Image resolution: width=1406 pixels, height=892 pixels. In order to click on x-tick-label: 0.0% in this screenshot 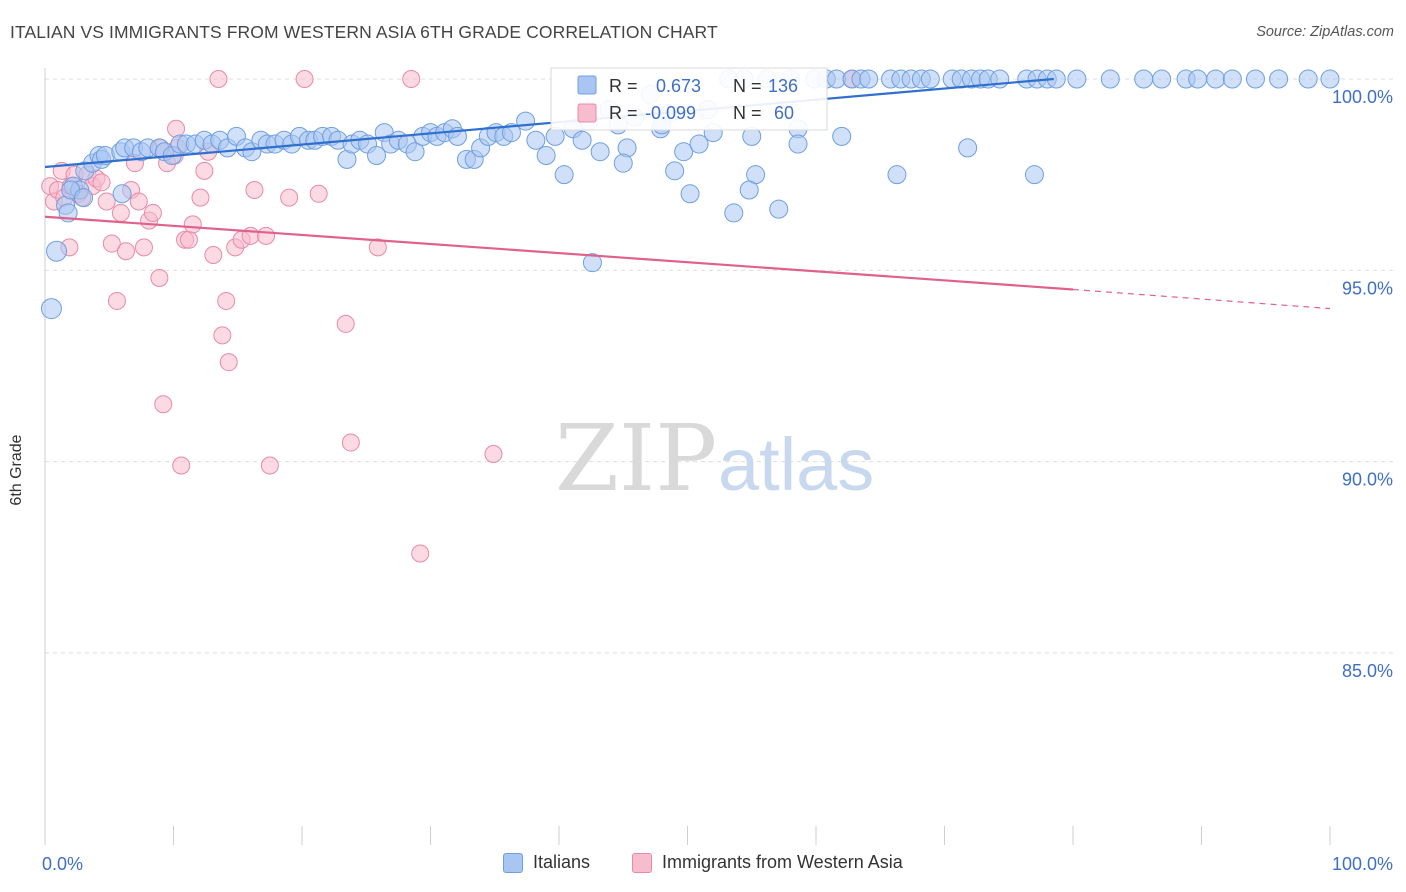, I will do `click(62, 864)`.